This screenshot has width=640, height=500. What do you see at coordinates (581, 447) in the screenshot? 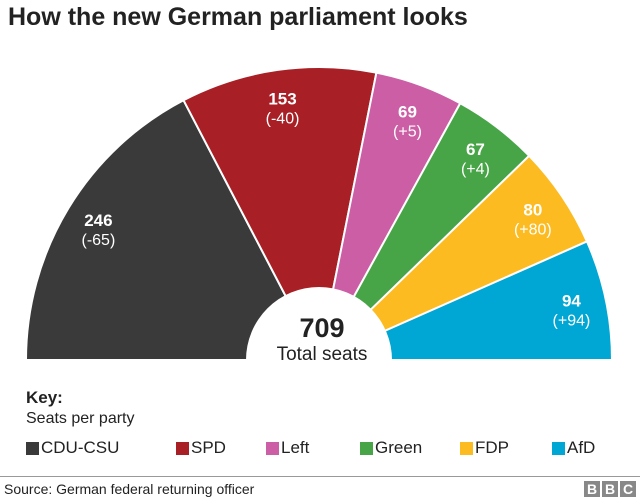
I see `legend-label: AfD` at bounding box center [581, 447].